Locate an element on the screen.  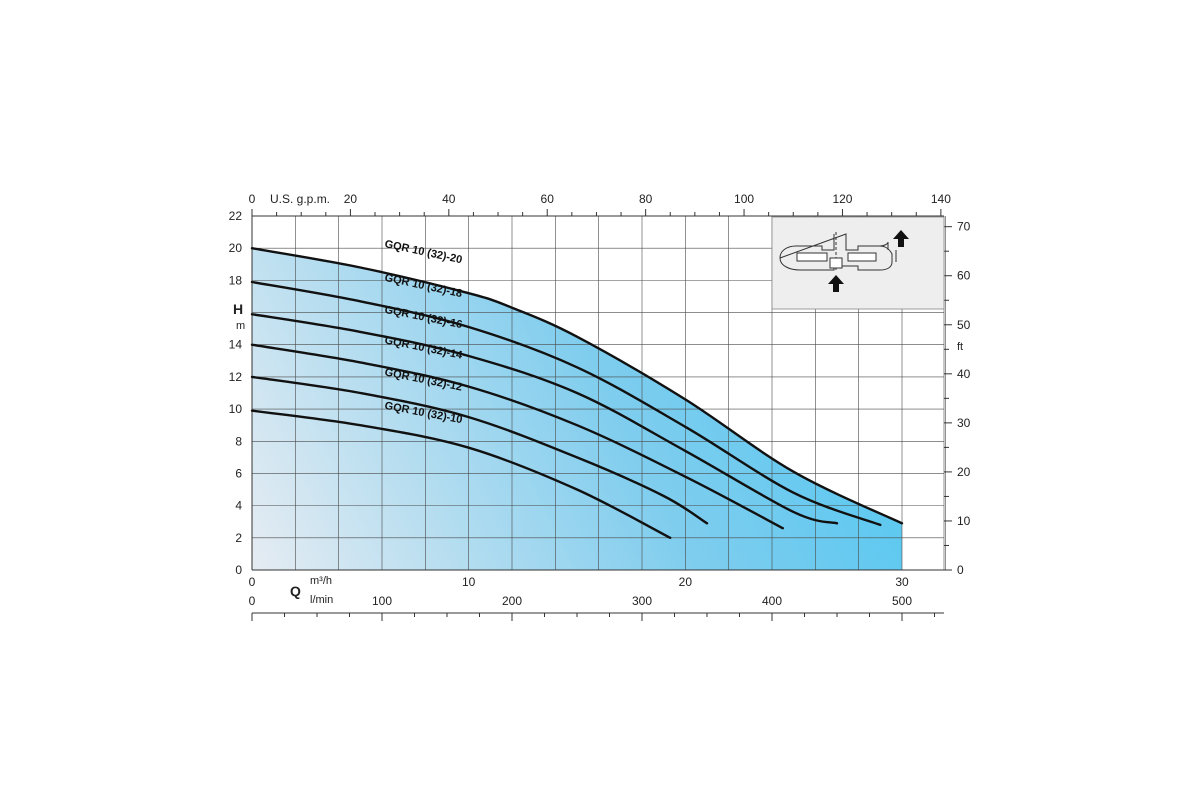
lmin-tick-label: 400 is located at coordinates (772, 601).